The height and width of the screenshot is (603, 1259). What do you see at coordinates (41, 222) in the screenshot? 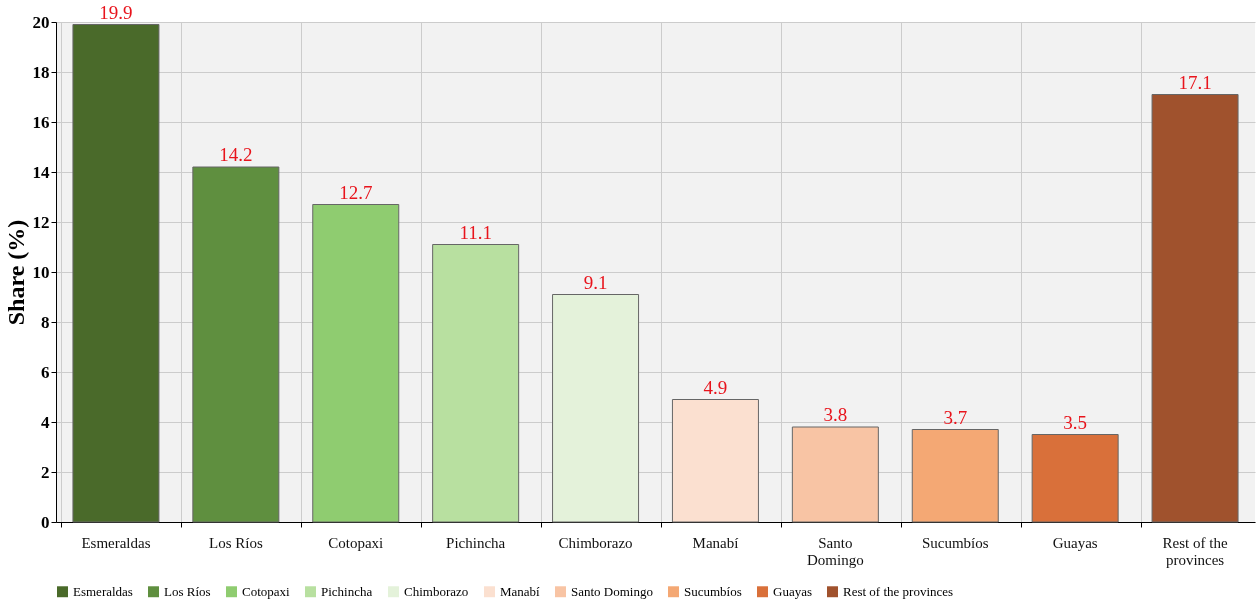
I see `y-tick-label: 12` at bounding box center [41, 222].